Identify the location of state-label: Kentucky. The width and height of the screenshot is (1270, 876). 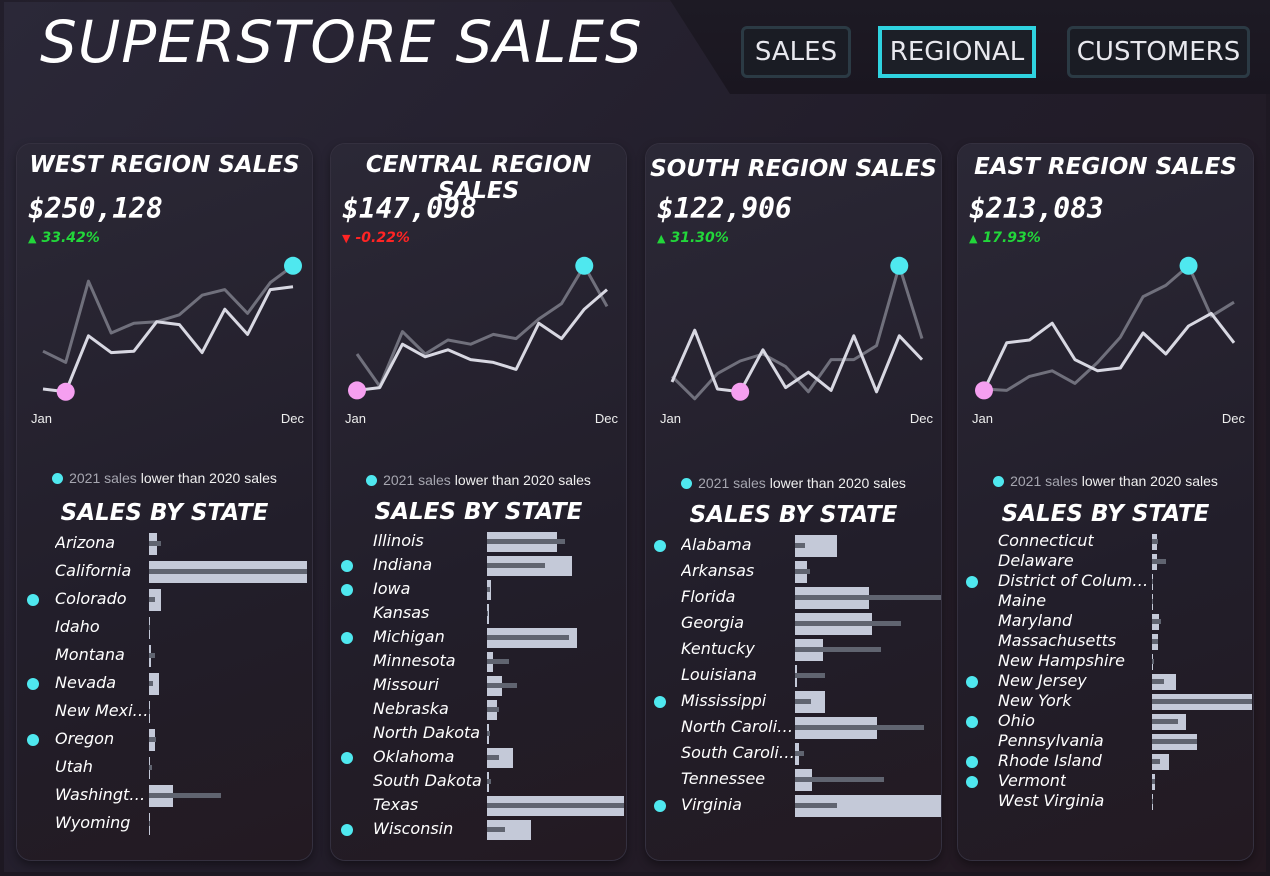
(718, 648).